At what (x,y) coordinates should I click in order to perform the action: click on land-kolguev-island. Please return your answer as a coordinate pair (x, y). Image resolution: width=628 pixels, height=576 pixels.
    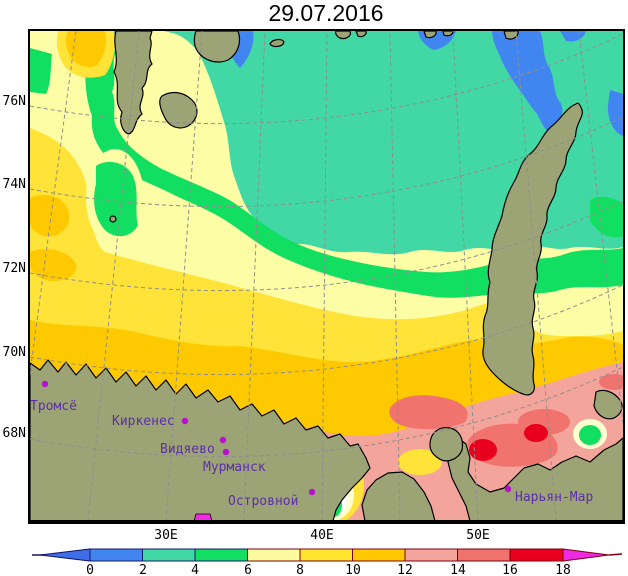
    Looking at the image, I should click on (446, 444).